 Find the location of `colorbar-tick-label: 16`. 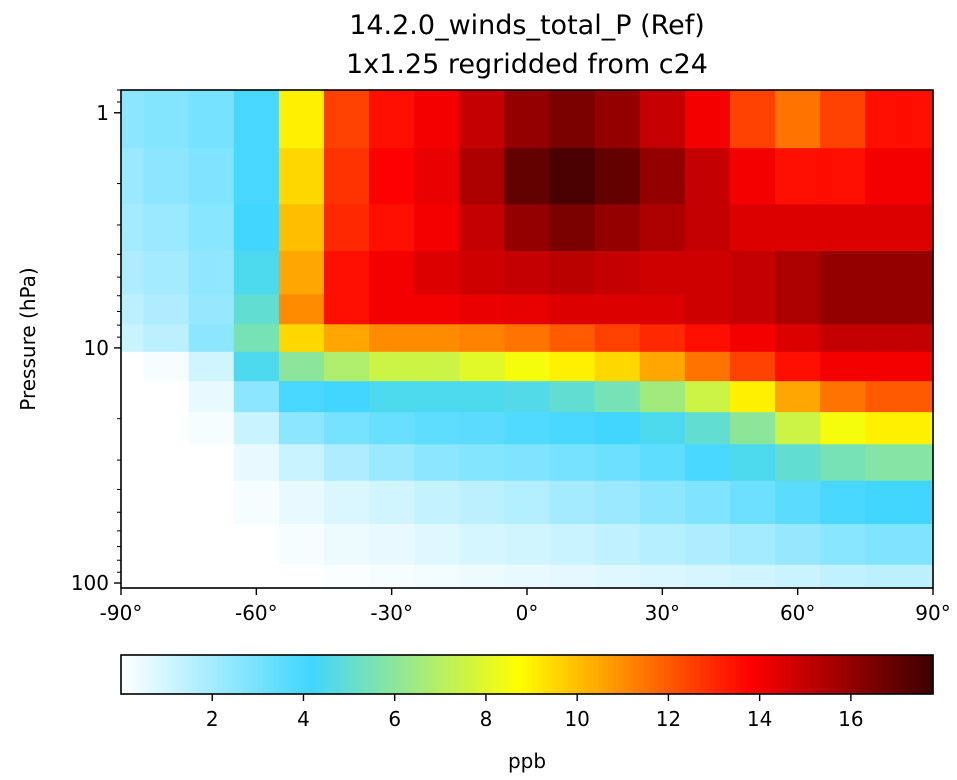

colorbar-tick-label: 16 is located at coordinates (850, 719).